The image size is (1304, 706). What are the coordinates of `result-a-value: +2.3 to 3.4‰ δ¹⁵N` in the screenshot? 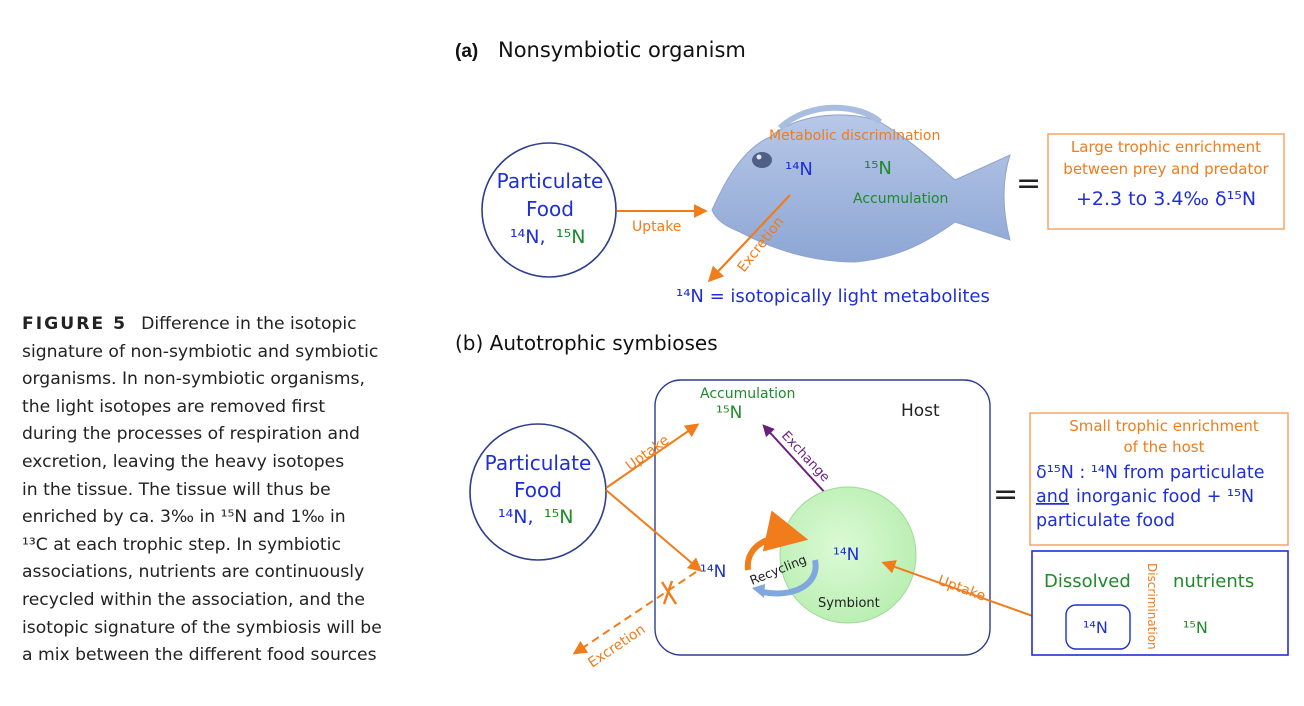 It's located at (1166, 199).